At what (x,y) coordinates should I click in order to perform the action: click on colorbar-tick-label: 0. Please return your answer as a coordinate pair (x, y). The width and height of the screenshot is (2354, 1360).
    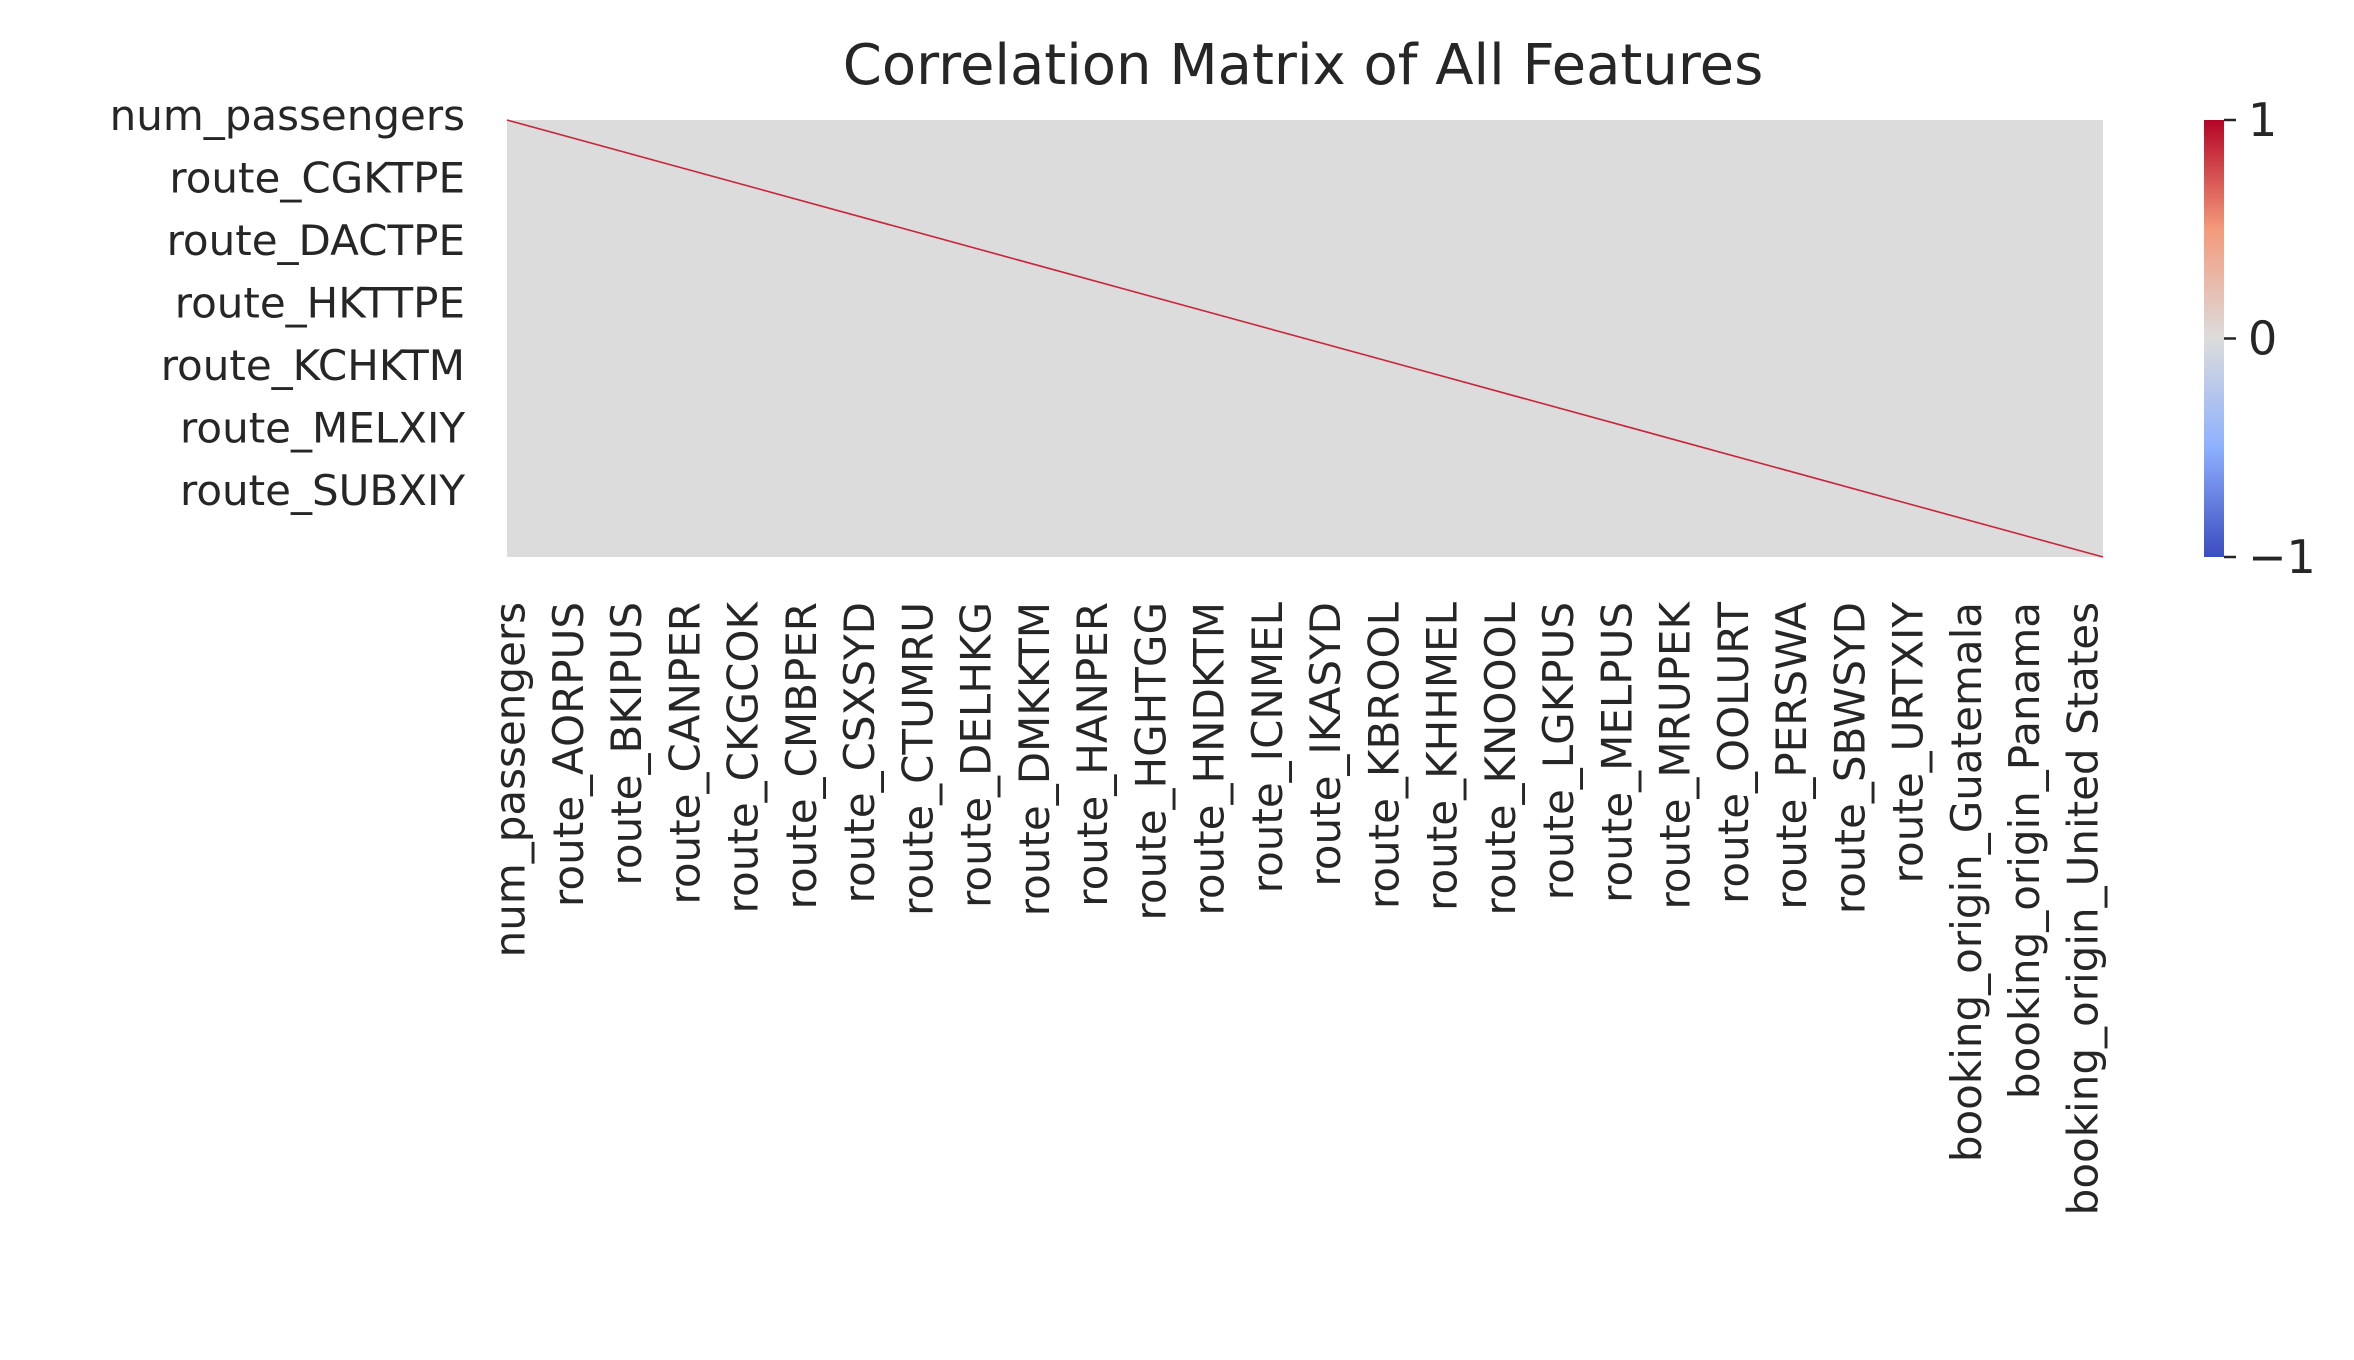
    Looking at the image, I should click on (2262, 339).